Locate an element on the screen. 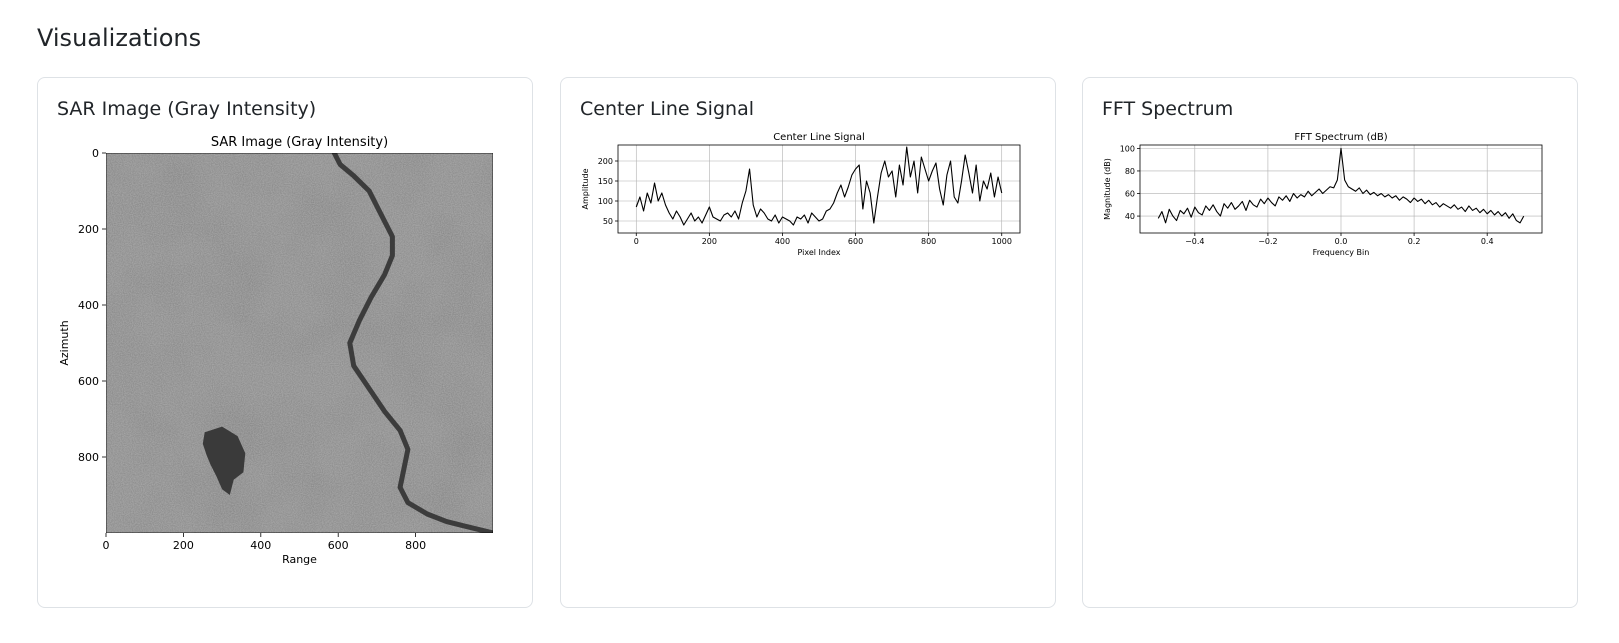  fft-y-tick-label: 80 is located at coordinates (1130, 171).